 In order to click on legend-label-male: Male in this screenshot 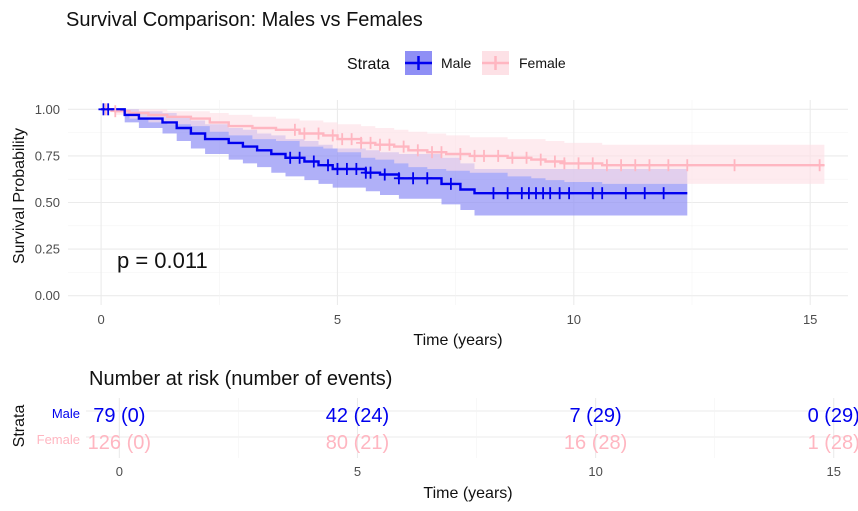, I will do `click(456, 63)`.